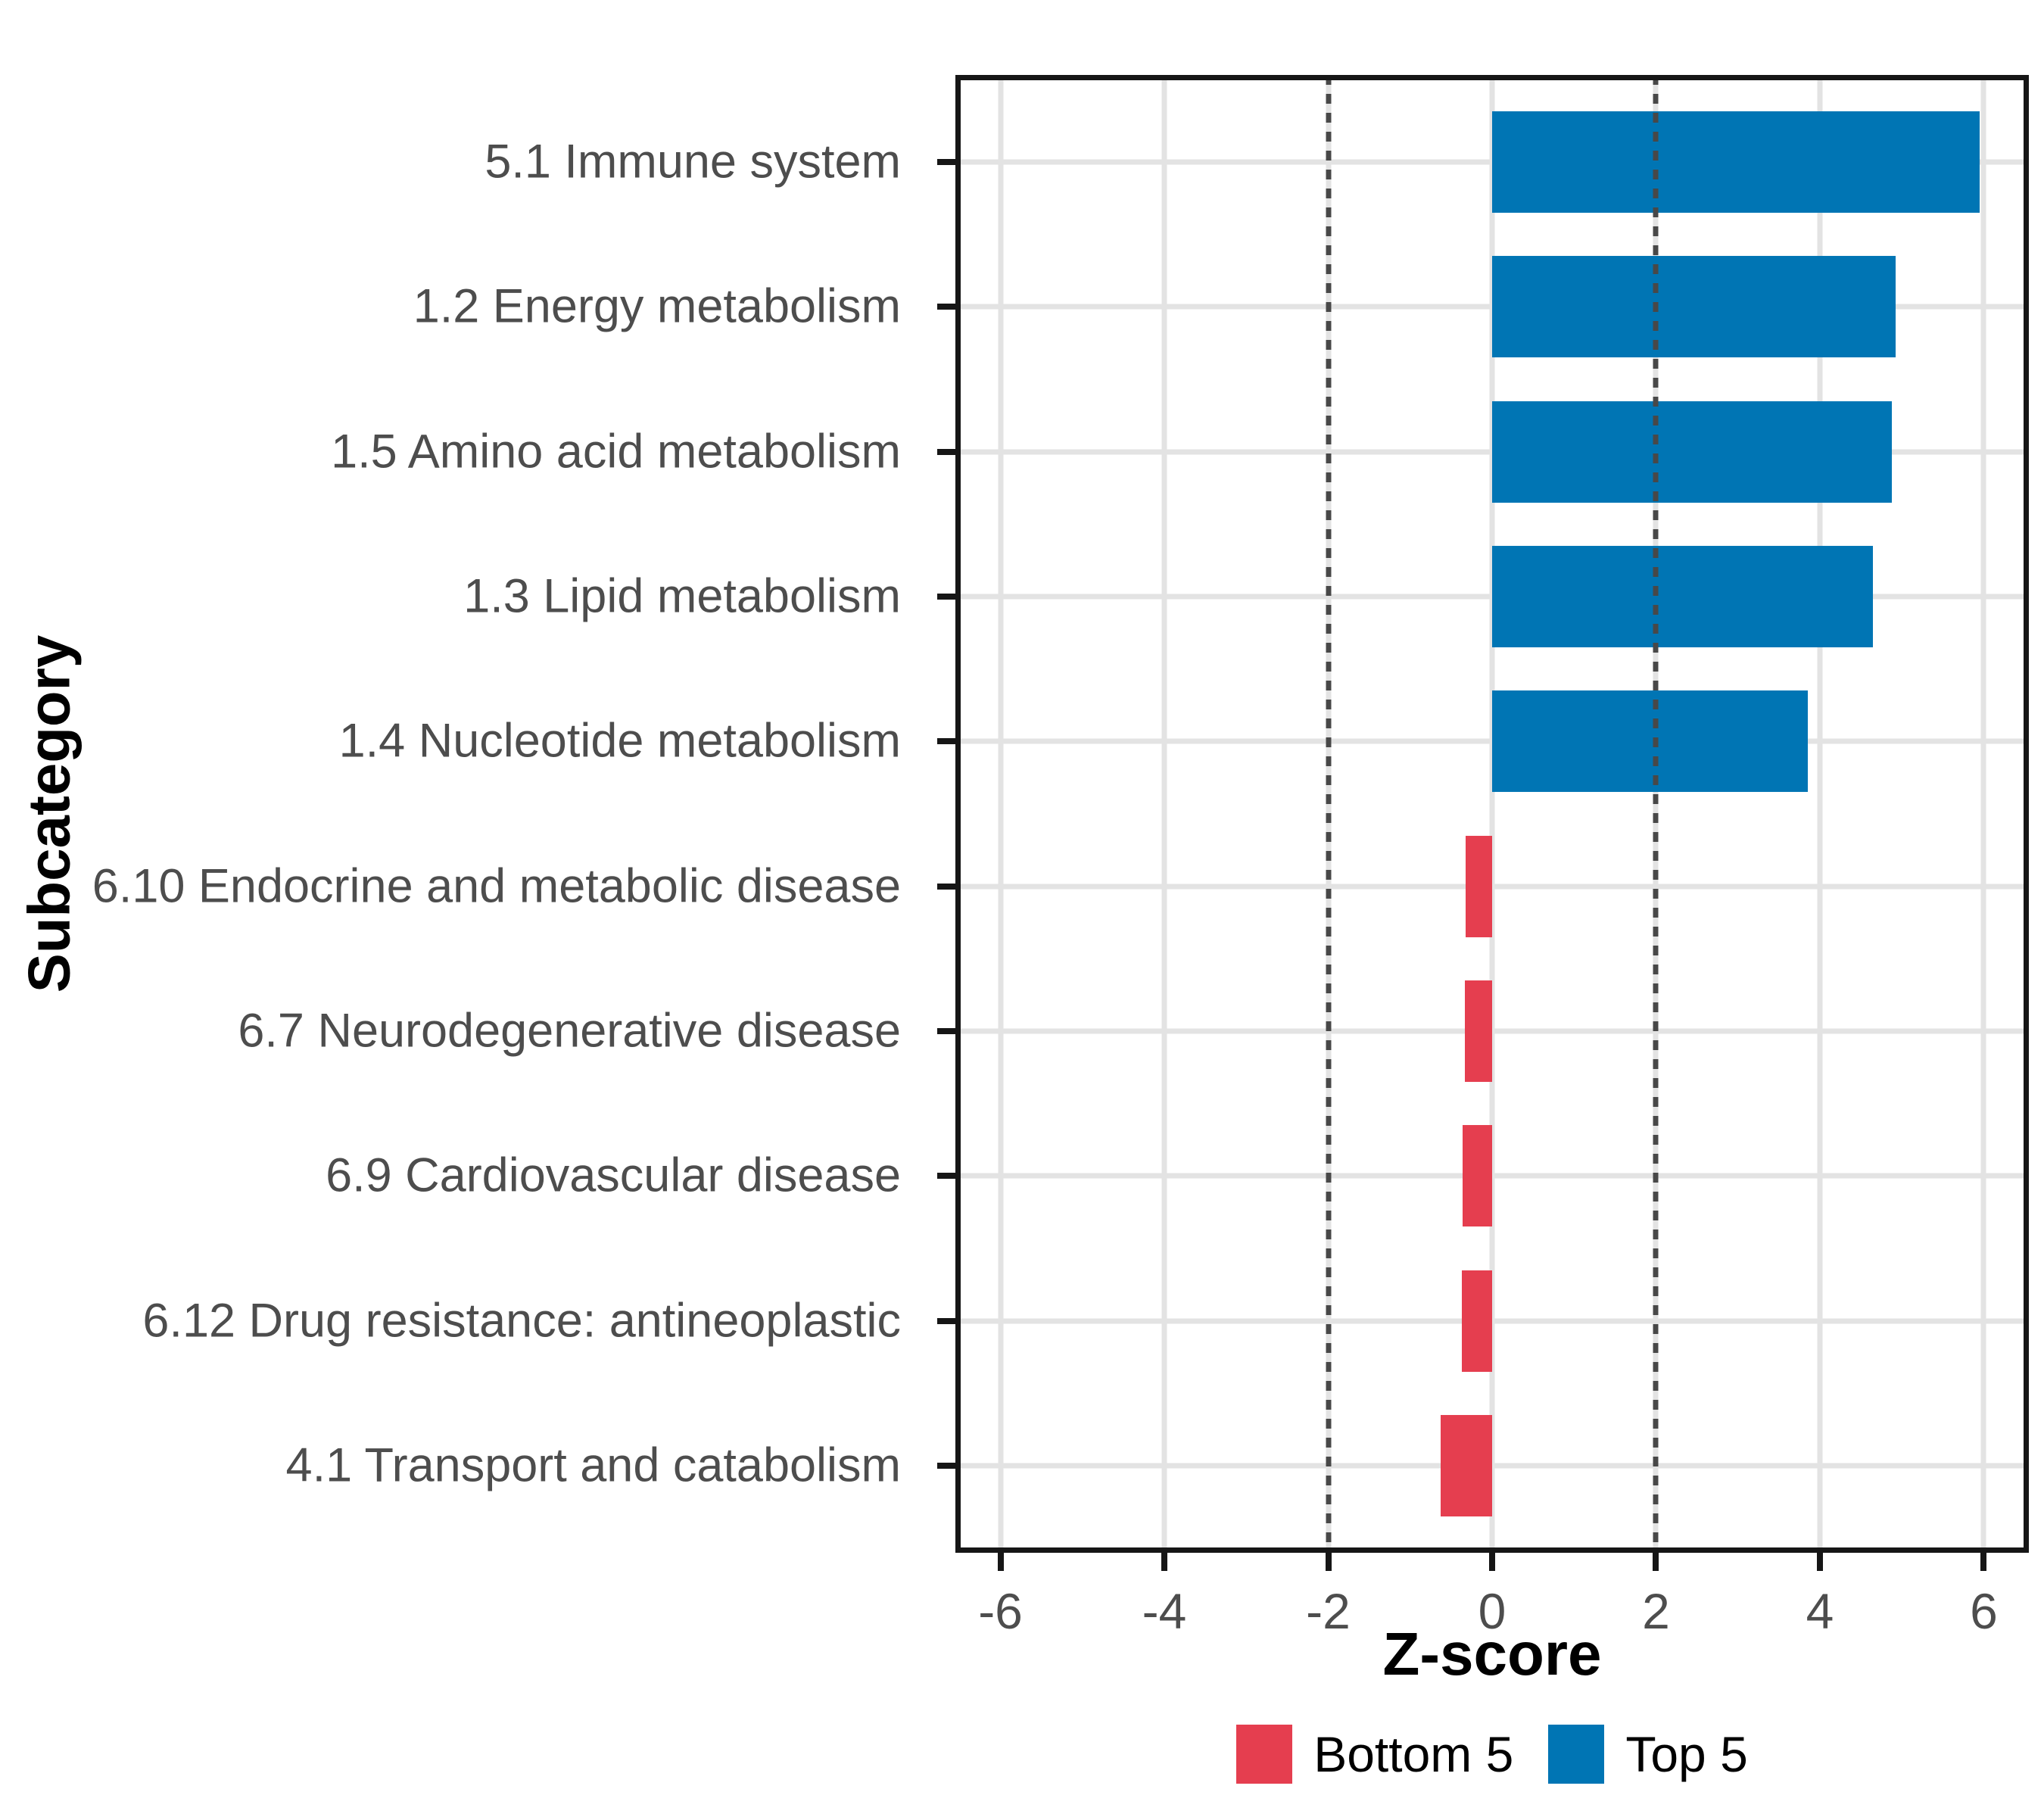  I want to click on legend-item: Bottom 5, so click(1374, 1754).